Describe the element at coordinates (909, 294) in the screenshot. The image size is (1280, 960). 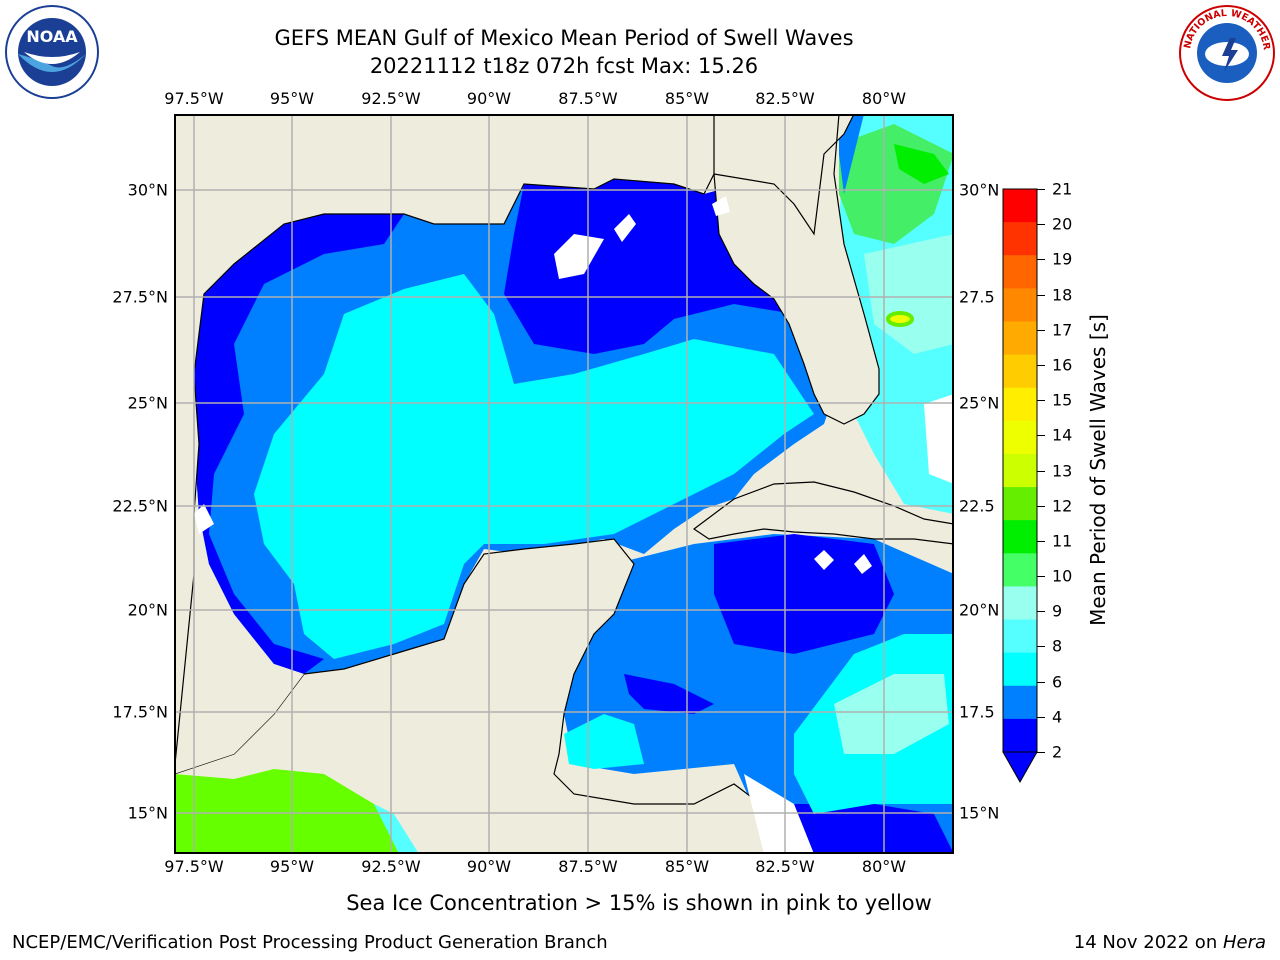
I see `atlantic-swell-pale` at that location.